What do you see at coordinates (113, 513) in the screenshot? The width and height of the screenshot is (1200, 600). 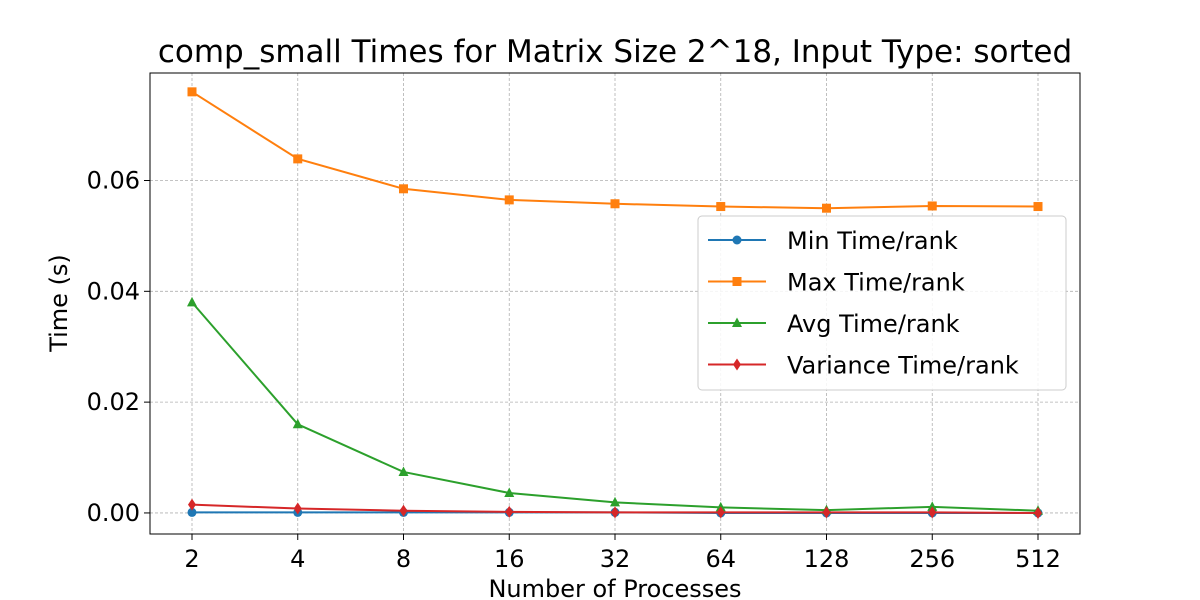 I see `y-tick-label: 0.00` at bounding box center [113, 513].